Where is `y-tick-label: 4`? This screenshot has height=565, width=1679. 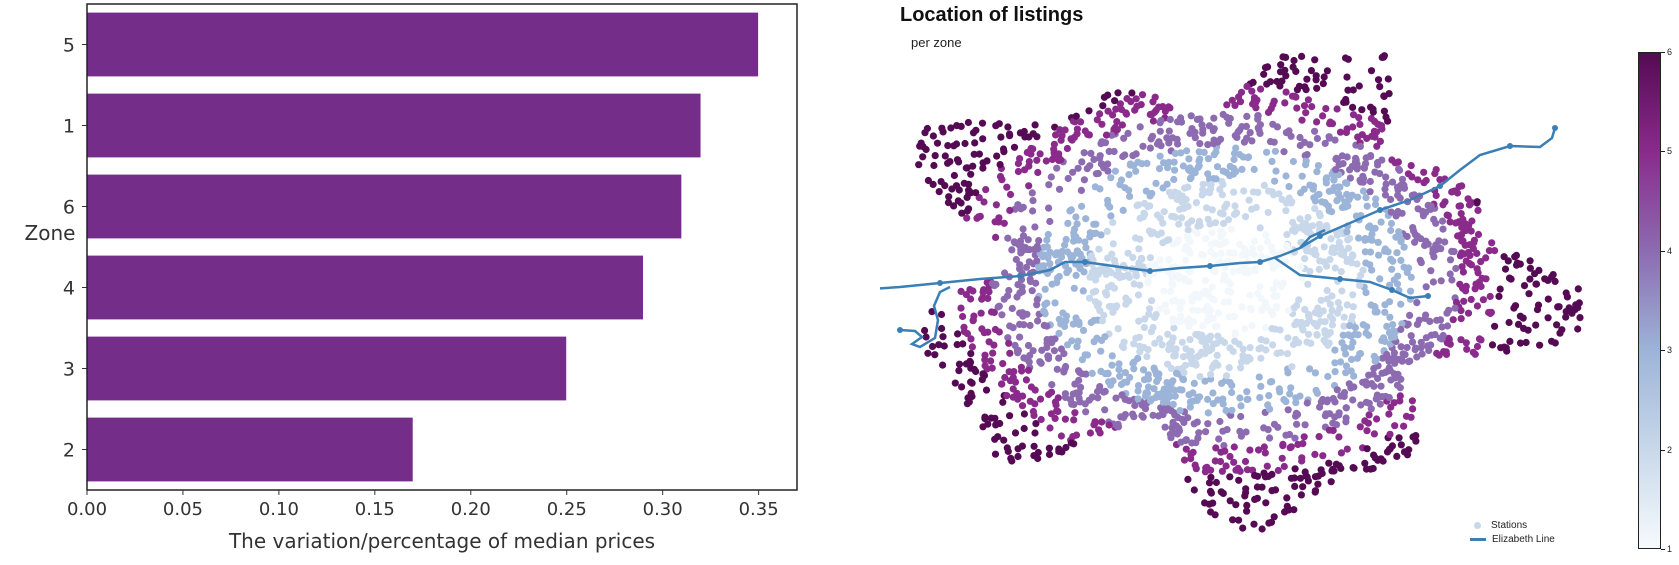
y-tick-label: 4 is located at coordinates (69, 289).